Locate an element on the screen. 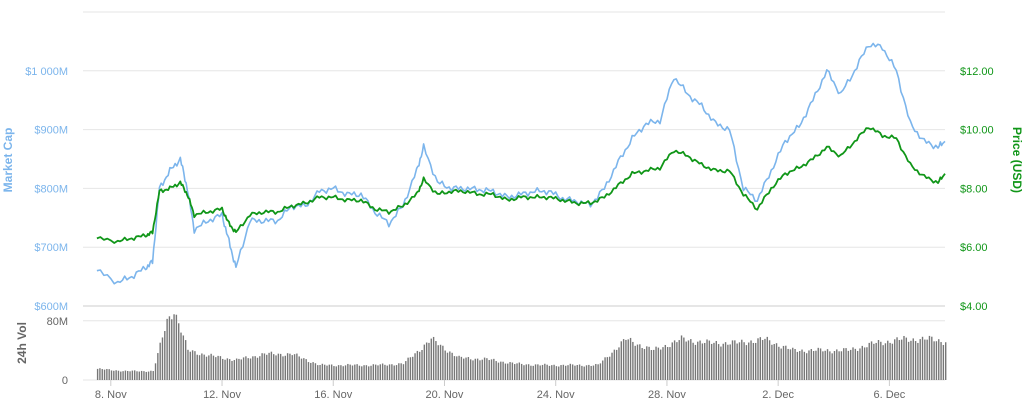 Image resolution: width=1024 pixels, height=404 pixels. y-left-title: Market Cap is located at coordinates (8, 160).